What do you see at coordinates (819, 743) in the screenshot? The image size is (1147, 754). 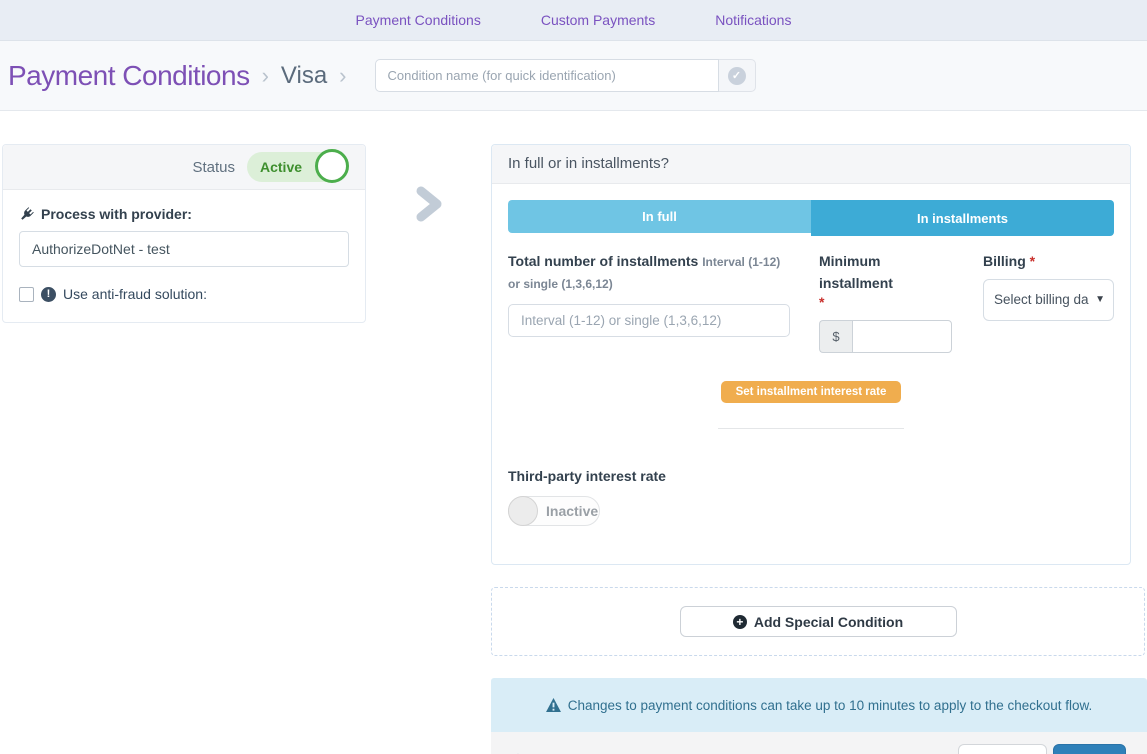 I see `footer-bar: Cancel Save` at bounding box center [819, 743].